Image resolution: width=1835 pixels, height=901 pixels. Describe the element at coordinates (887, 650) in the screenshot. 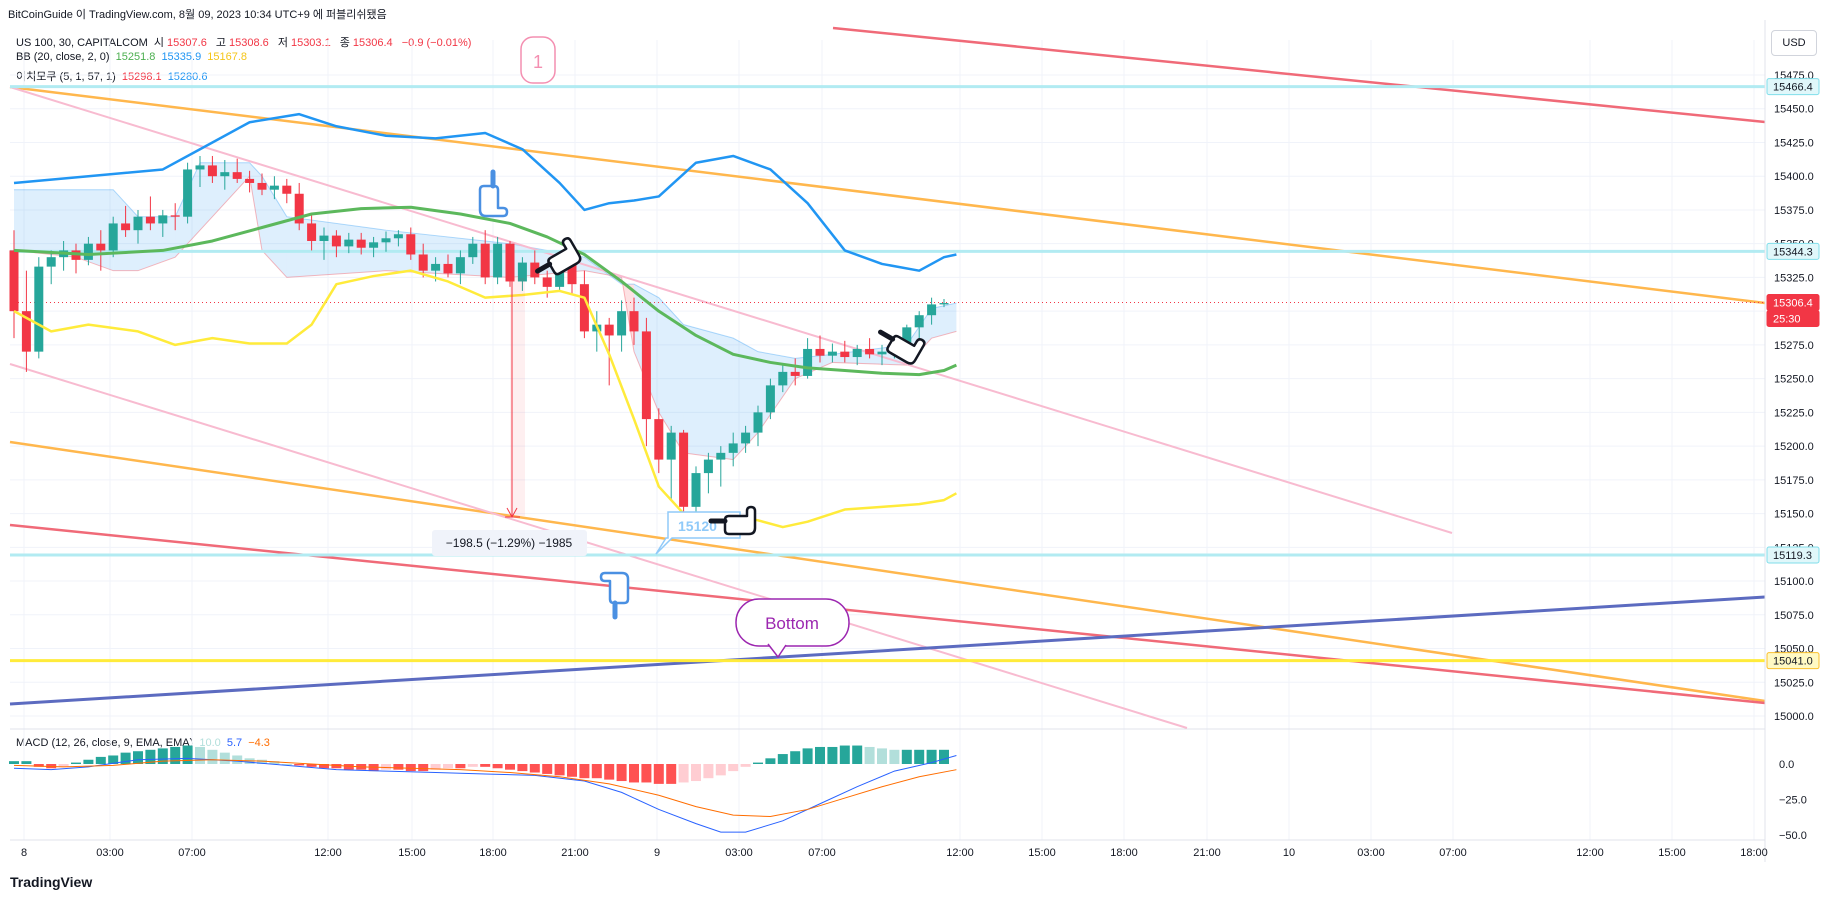

I see `trend-line-navy` at that location.